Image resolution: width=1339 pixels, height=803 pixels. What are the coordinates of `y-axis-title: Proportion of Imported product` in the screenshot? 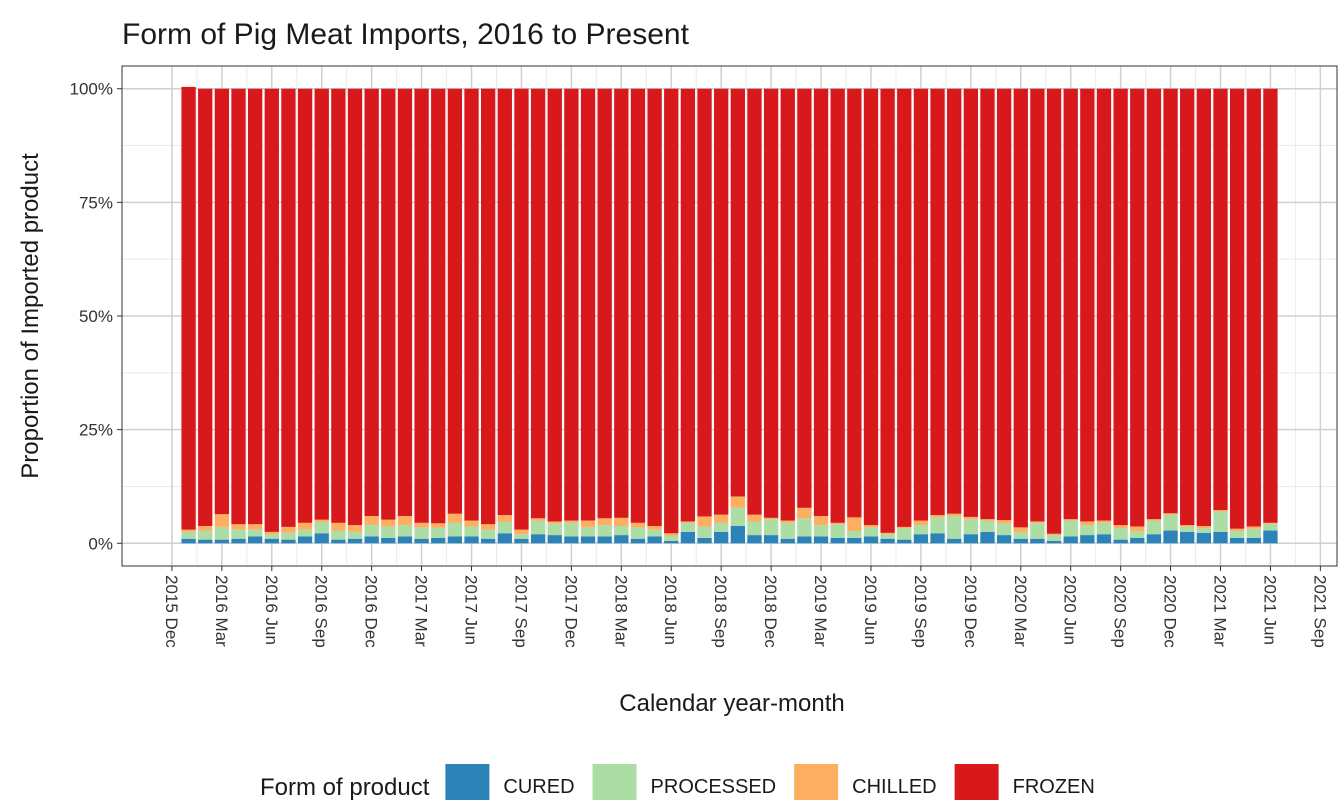 It's located at (30, 316).